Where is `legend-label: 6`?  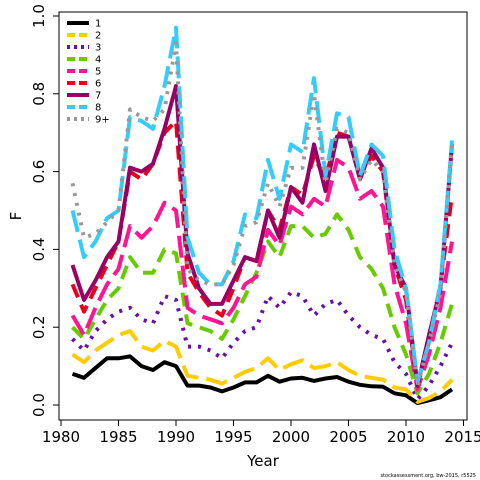 legend-label: 6 is located at coordinates (98, 84).